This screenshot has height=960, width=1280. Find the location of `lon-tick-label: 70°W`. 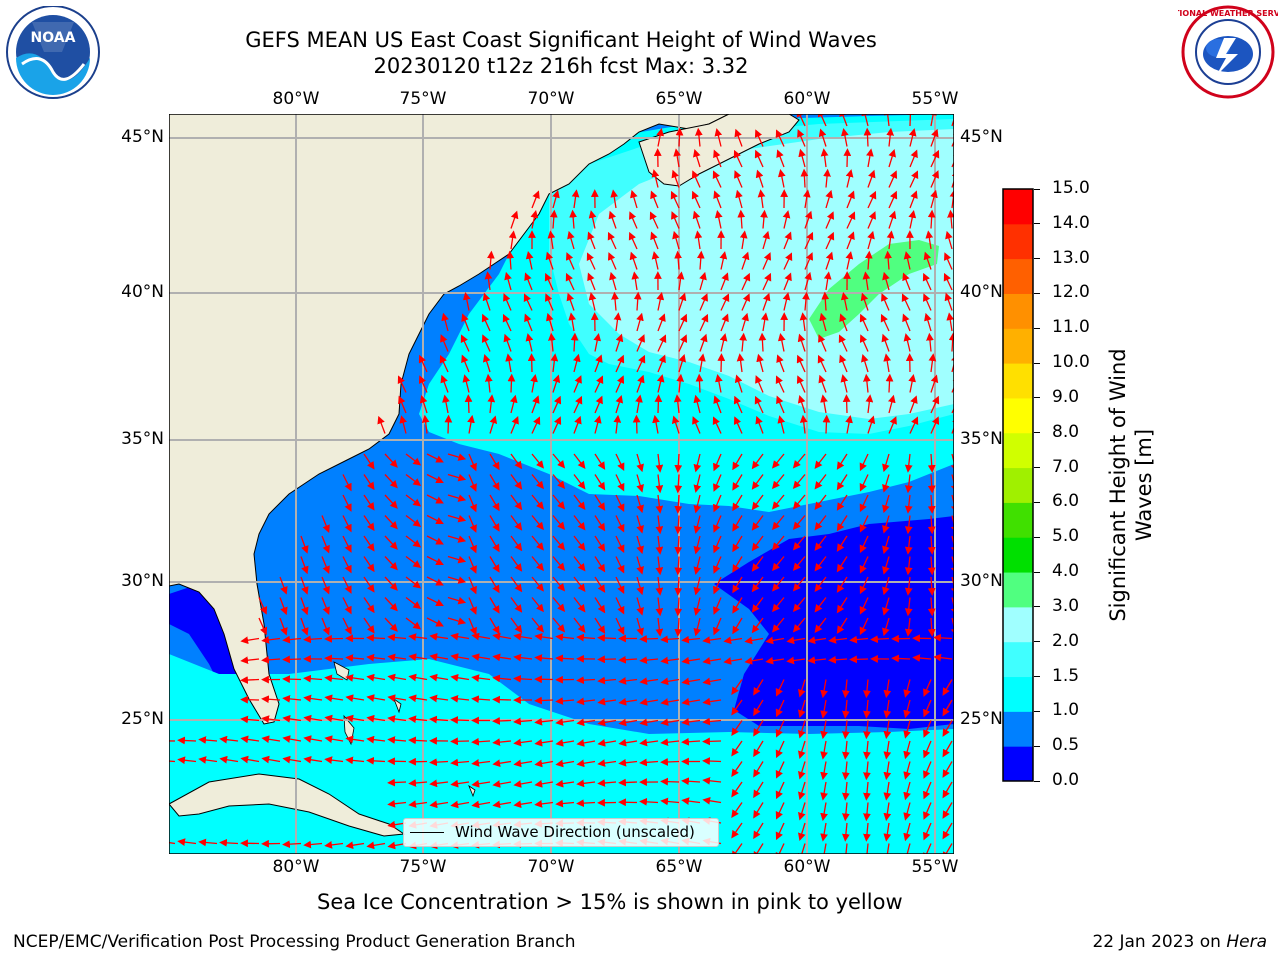

lon-tick-label: 70°W is located at coordinates (551, 867).